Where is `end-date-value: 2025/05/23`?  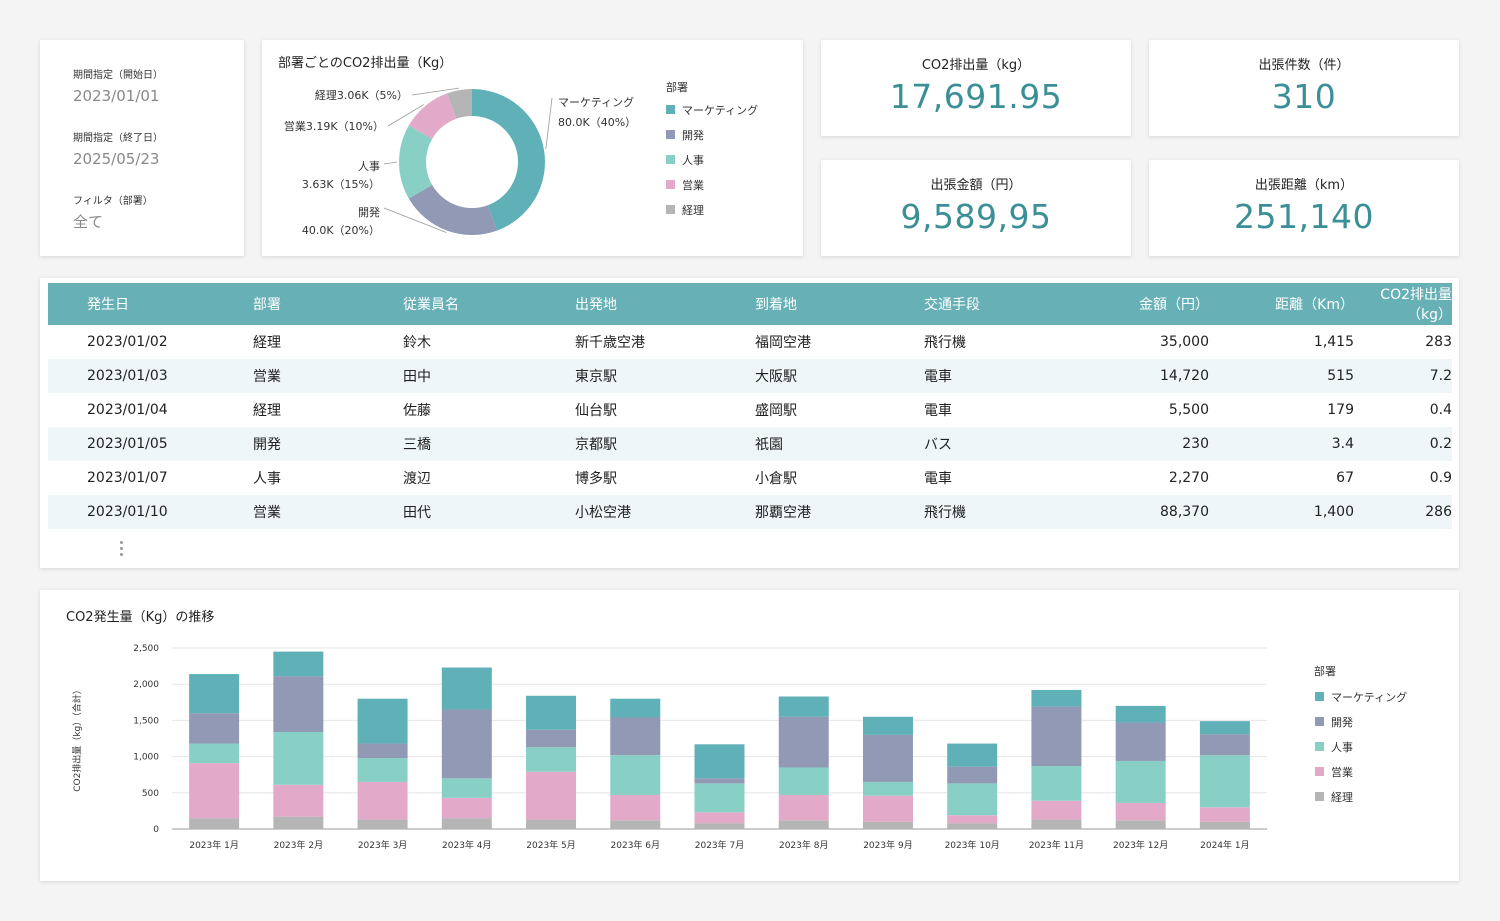 end-date-value: 2025/05/23 is located at coordinates (116, 159).